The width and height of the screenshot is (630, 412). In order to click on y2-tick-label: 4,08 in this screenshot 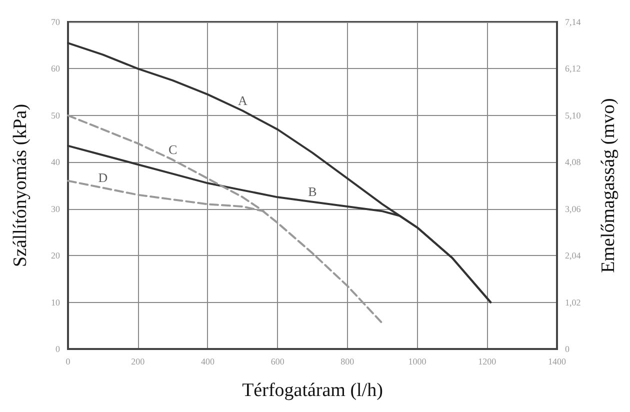, I will do `click(573, 162)`.